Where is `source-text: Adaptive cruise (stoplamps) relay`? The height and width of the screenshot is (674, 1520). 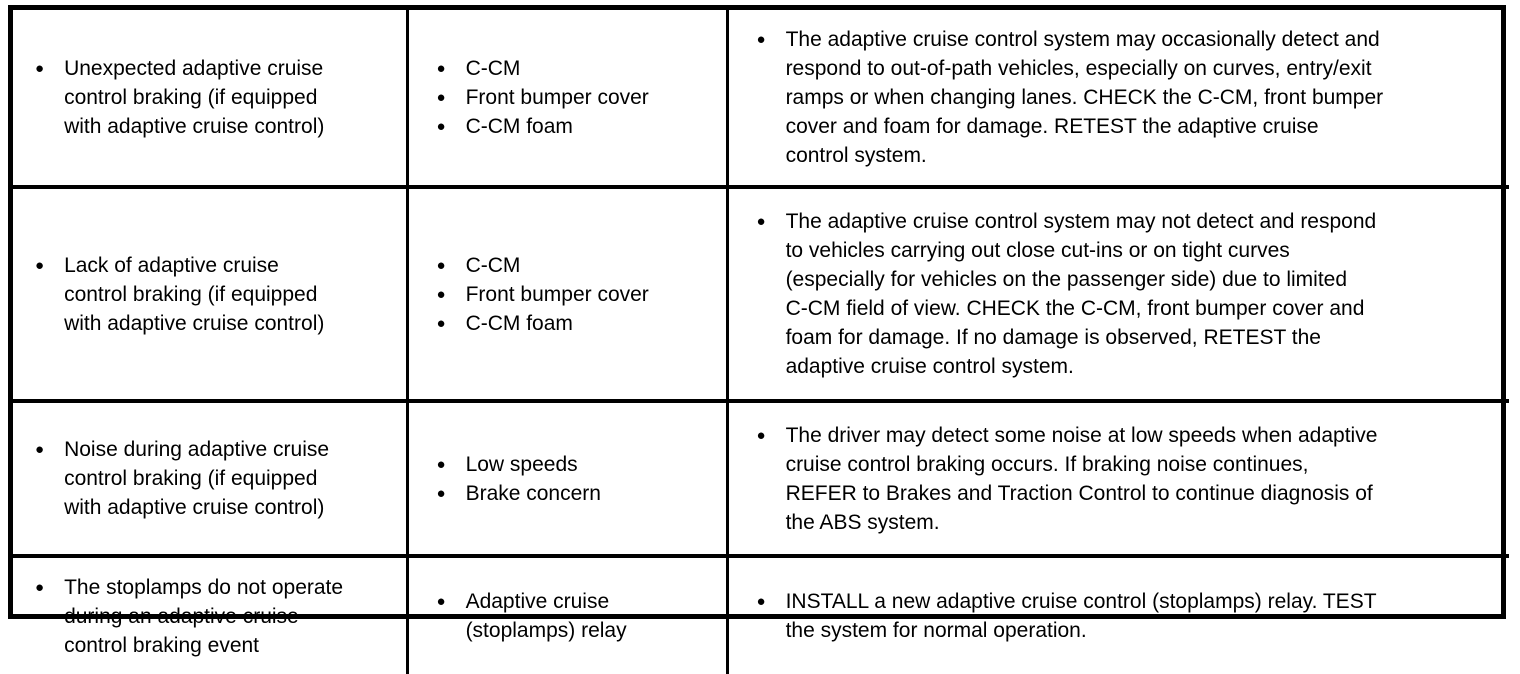
source-text: Adaptive cruise (stoplamps) relay is located at coordinates (546, 616).